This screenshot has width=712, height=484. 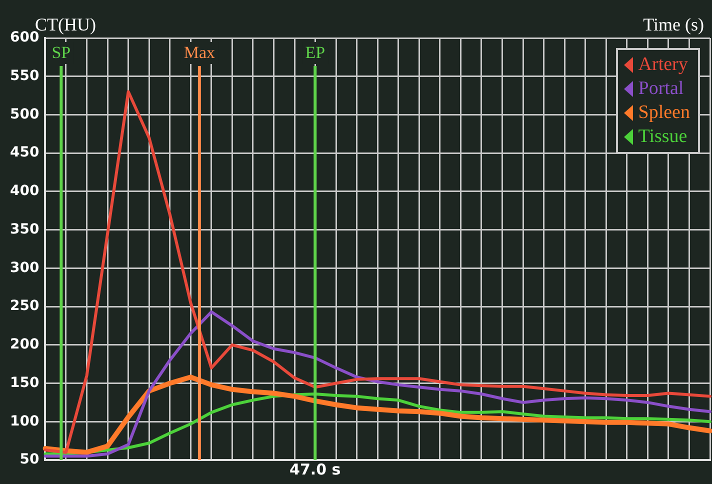 I want to click on legend-label: Tissue, so click(x=663, y=137).